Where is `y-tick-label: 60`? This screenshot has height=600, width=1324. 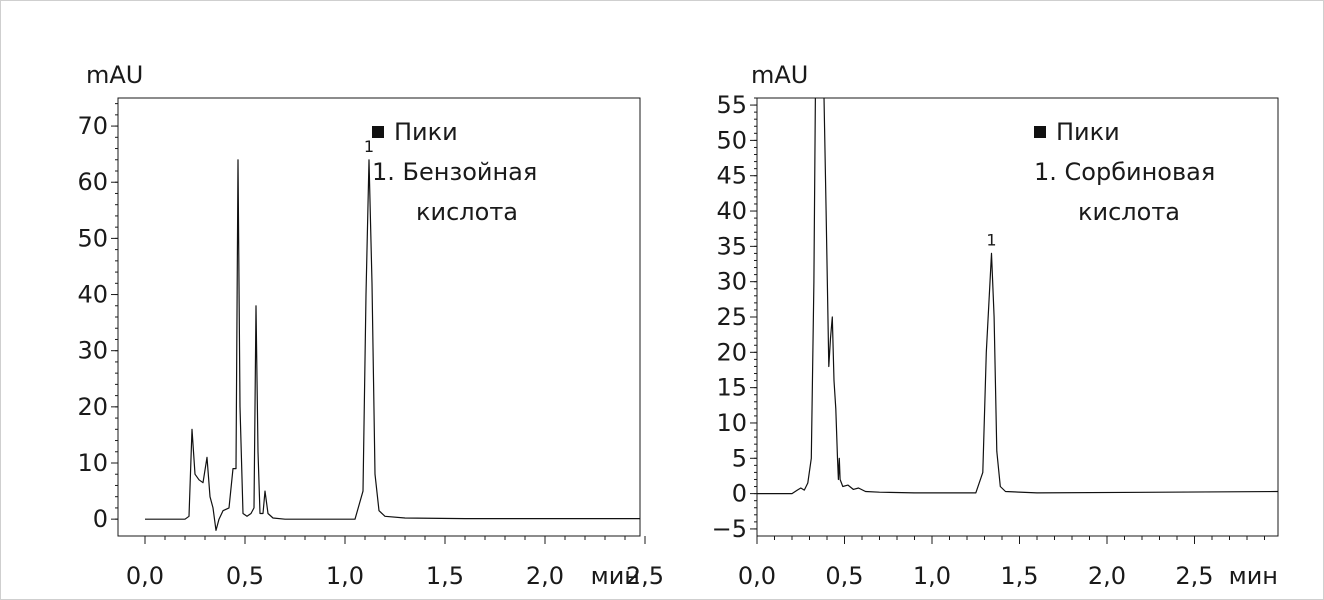
y-tick-label: 60 is located at coordinates (92, 182).